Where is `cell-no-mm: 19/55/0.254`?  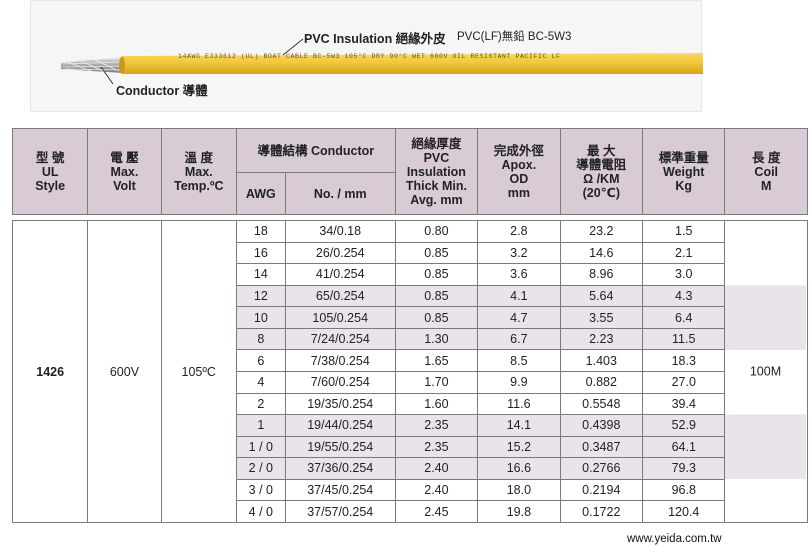
cell-no-mm: 19/55/0.254 is located at coordinates (340, 447).